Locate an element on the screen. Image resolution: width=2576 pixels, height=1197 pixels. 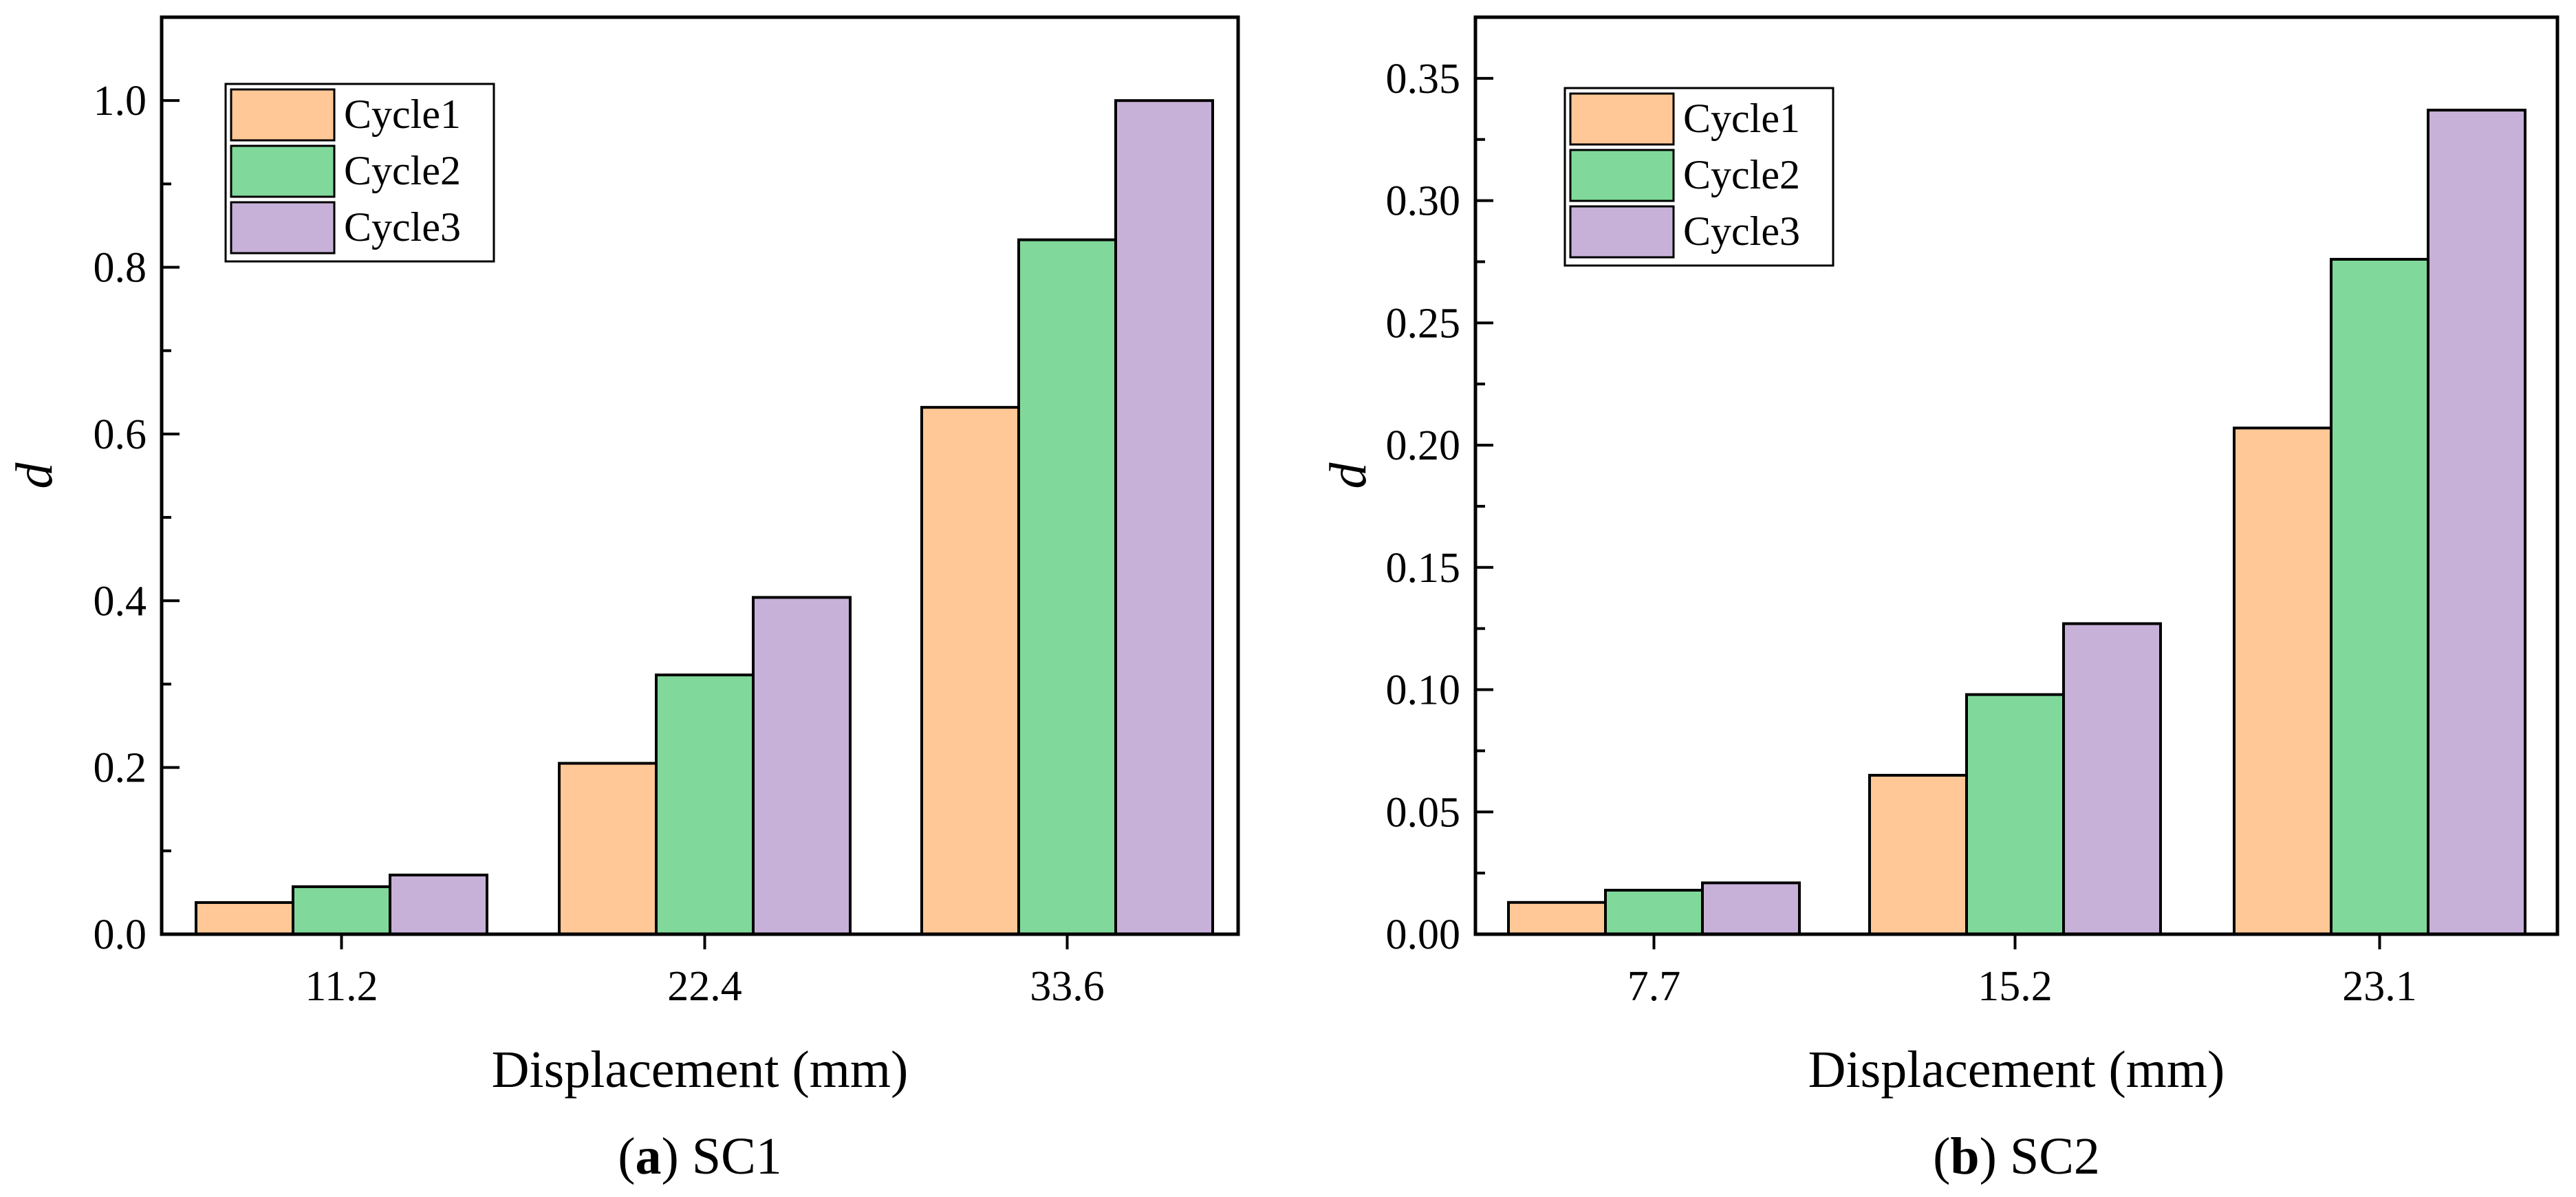
bar-cycle1-33.6 is located at coordinates (970, 671).